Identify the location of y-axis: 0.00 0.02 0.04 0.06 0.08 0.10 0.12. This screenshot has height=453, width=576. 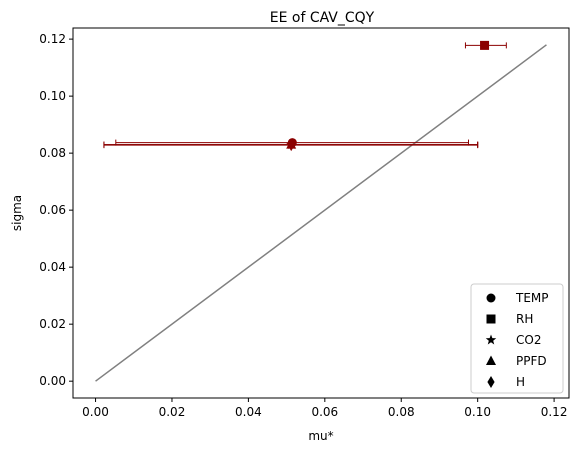
(56, 210).